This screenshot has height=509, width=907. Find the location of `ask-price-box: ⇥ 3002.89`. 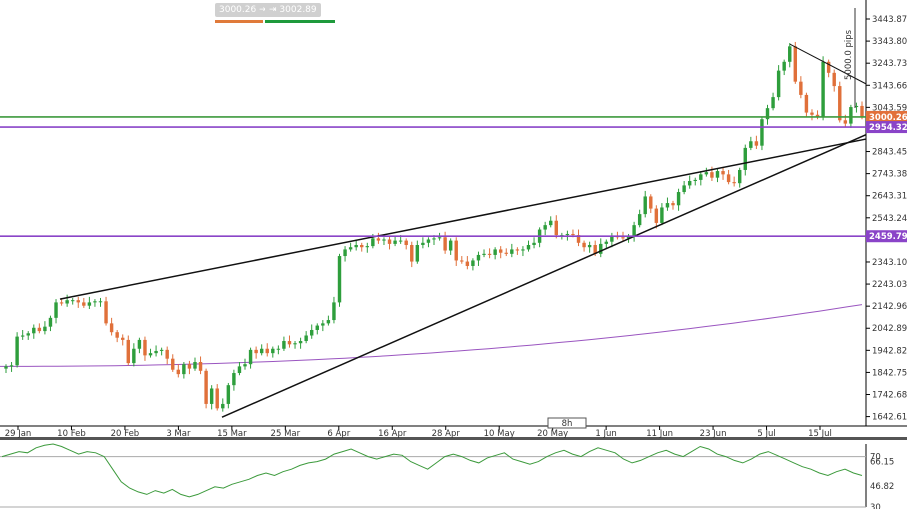

ask-price-box: ⇥ 3002.89 is located at coordinates (293, 10).